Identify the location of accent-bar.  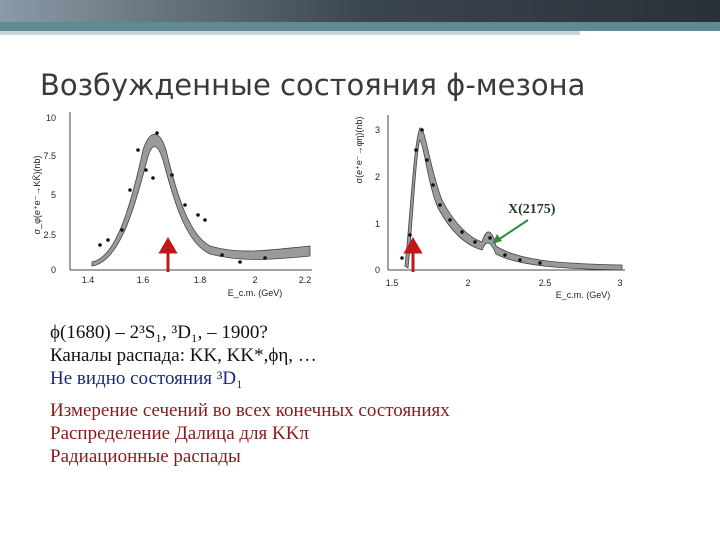
(360, 26).